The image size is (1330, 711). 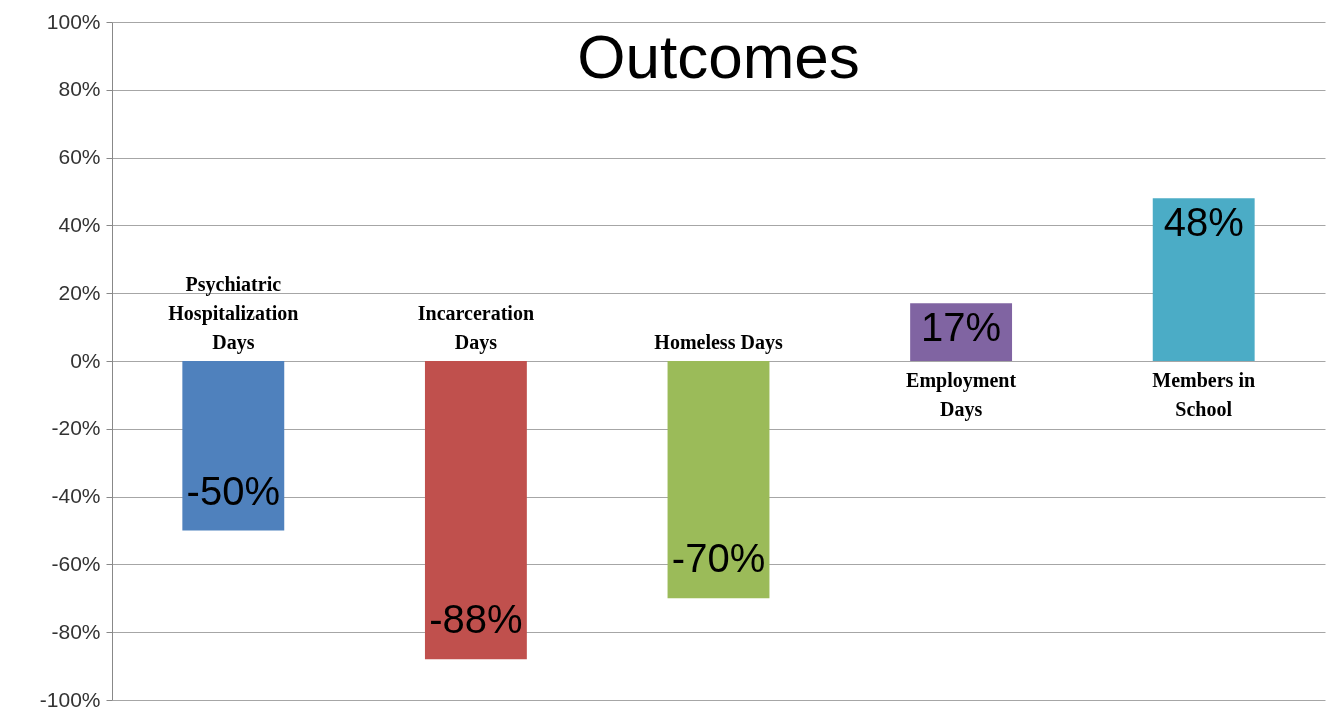 What do you see at coordinates (233, 490) in the screenshot?
I see `data-label: -50%` at bounding box center [233, 490].